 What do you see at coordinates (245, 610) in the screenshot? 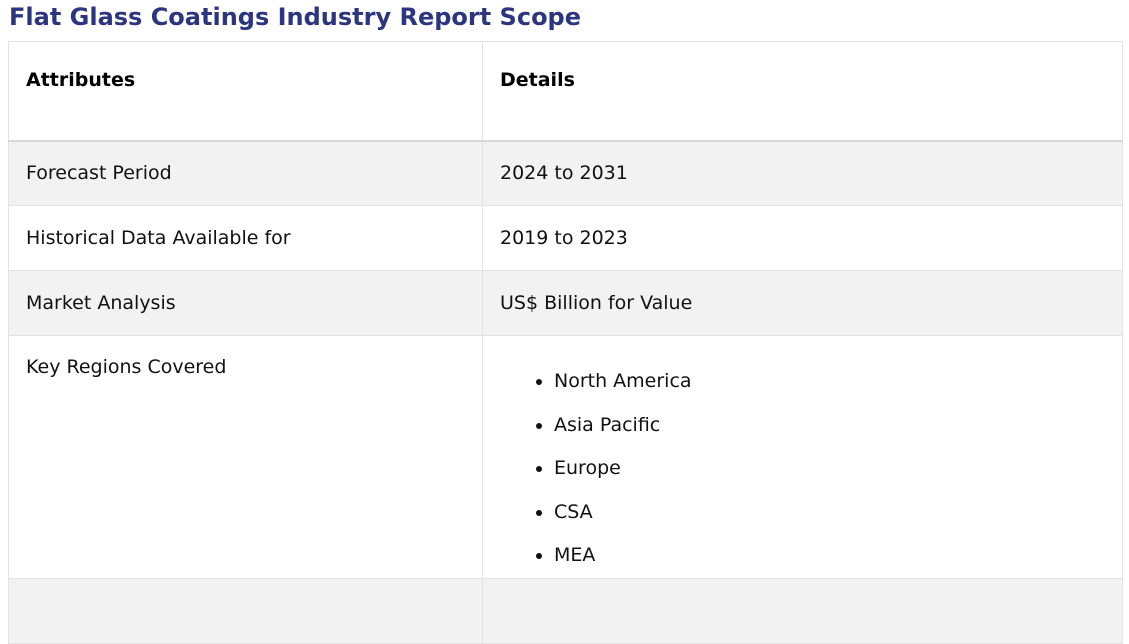
I see `attribute-cell-empty` at bounding box center [245, 610].